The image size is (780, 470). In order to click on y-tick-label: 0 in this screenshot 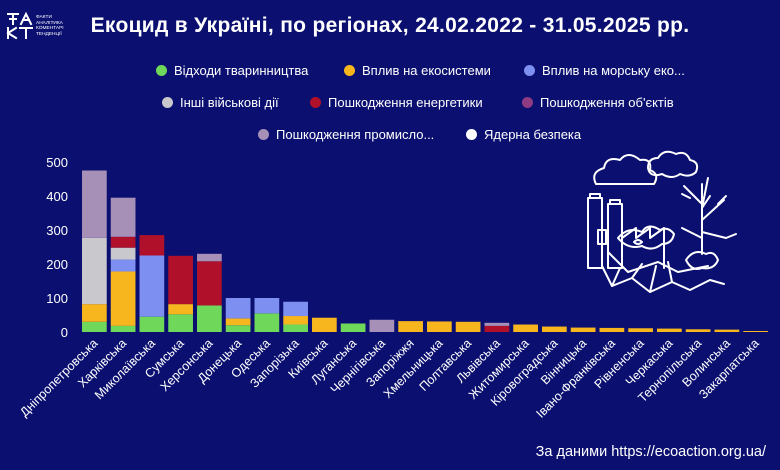, I will do `click(64, 332)`.